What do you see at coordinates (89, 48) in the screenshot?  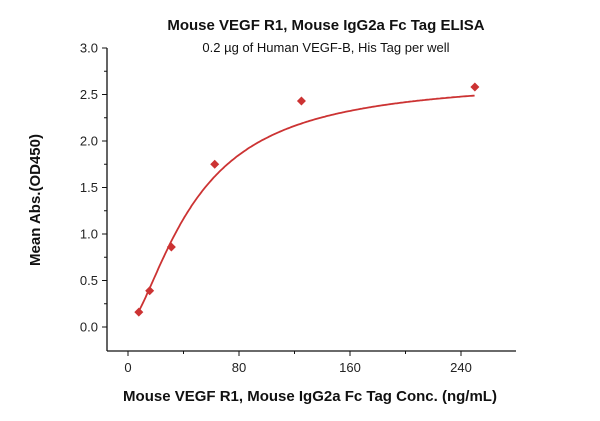 I see `y-tick-label: 3.0` at bounding box center [89, 48].